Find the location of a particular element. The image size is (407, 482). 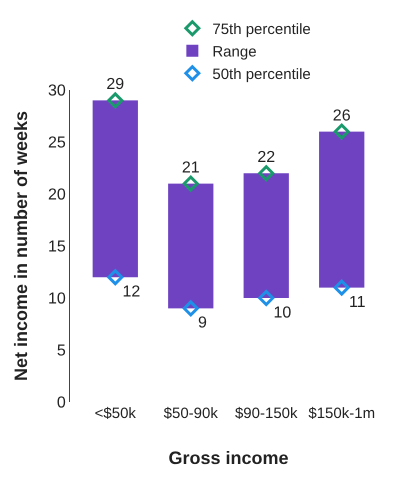

legend-label: 50th percentile is located at coordinates (261, 75).